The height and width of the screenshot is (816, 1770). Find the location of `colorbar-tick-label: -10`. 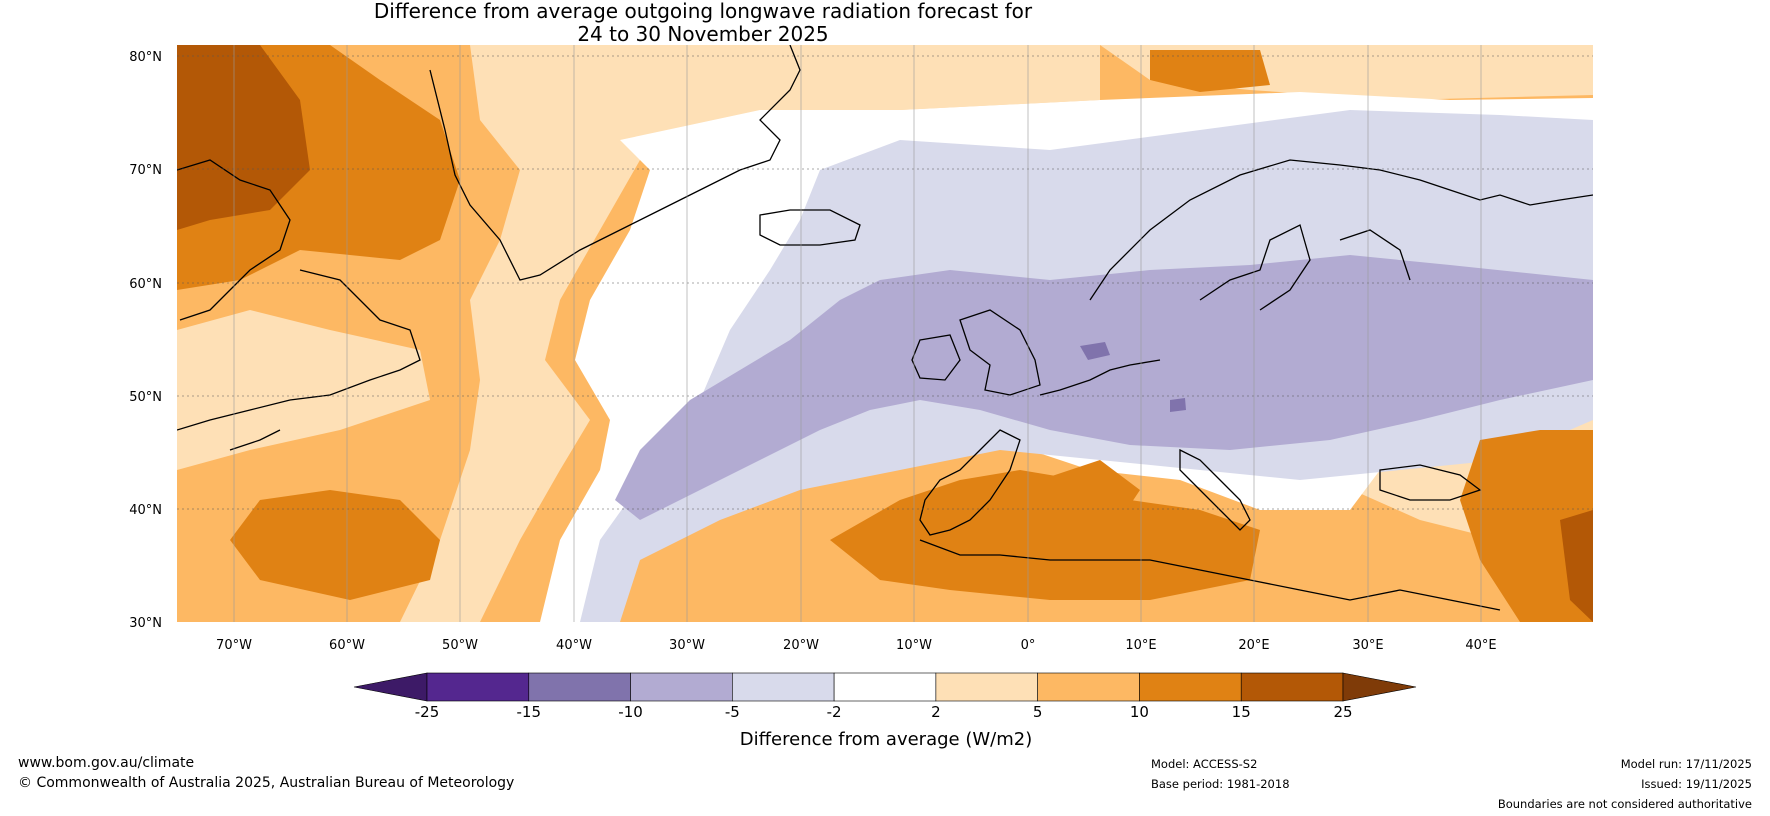

colorbar-tick-label: -10 is located at coordinates (630, 712).